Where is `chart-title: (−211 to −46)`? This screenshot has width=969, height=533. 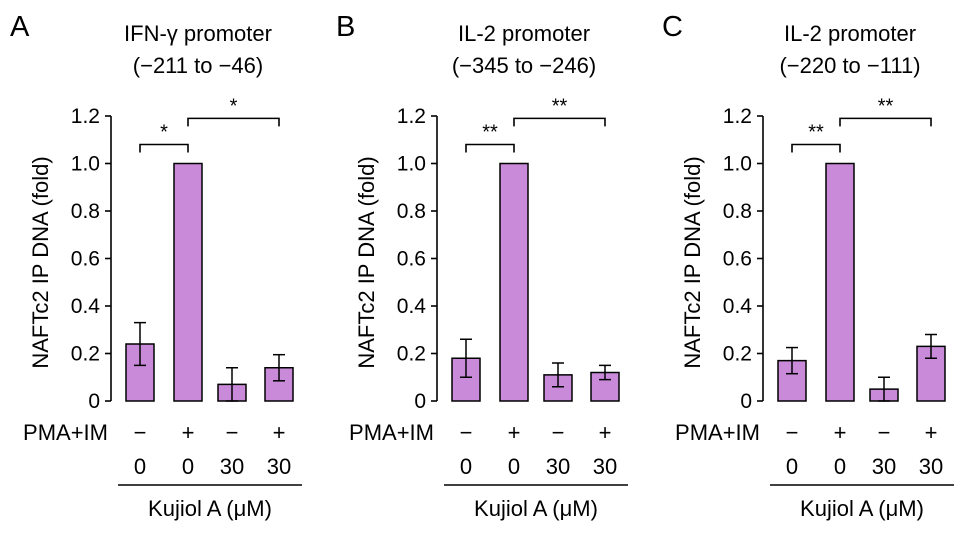
chart-title: (−211 to −46) is located at coordinates (198, 65).